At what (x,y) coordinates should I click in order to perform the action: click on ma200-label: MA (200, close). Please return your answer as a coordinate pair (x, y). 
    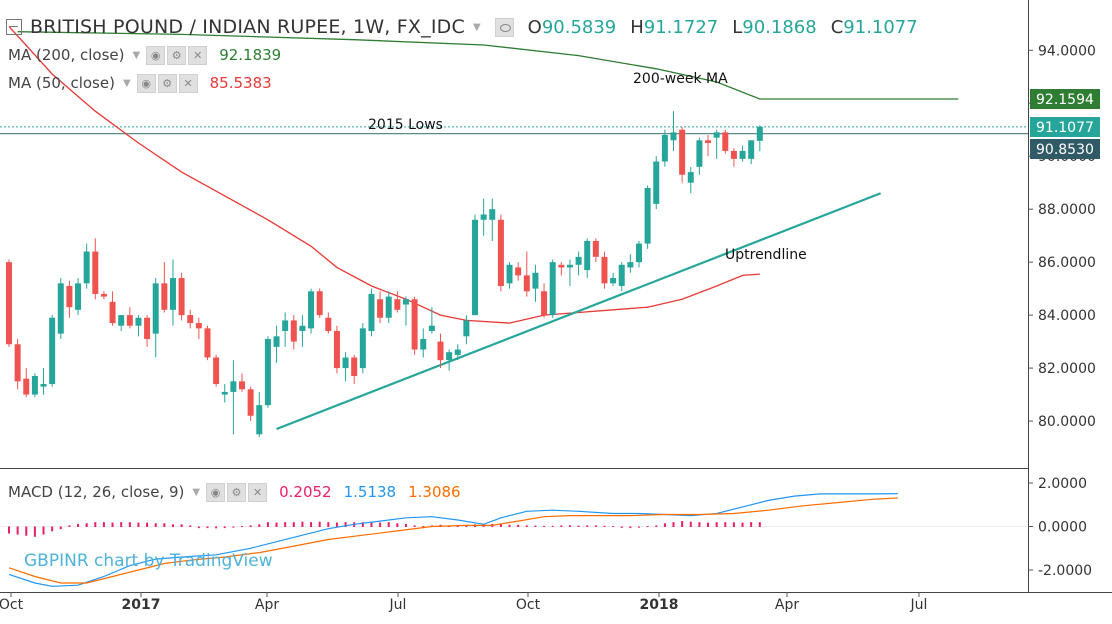
    Looking at the image, I should click on (66, 55).